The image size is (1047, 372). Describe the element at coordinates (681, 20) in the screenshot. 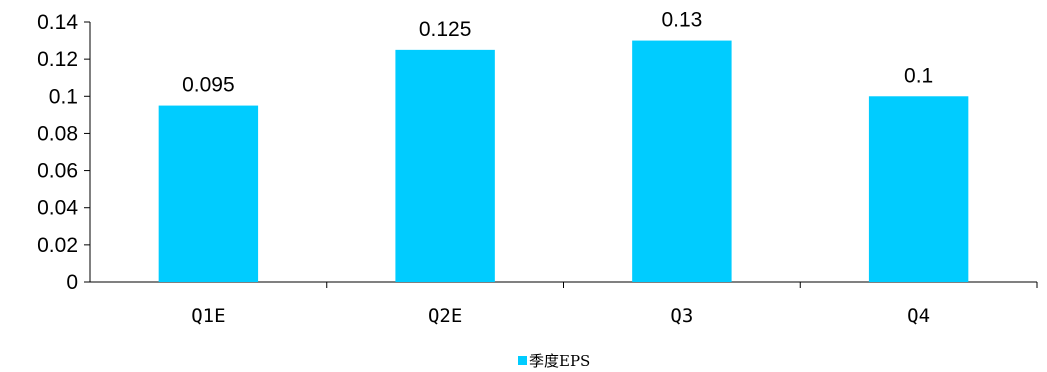

I see `data-label: 0.13` at that location.